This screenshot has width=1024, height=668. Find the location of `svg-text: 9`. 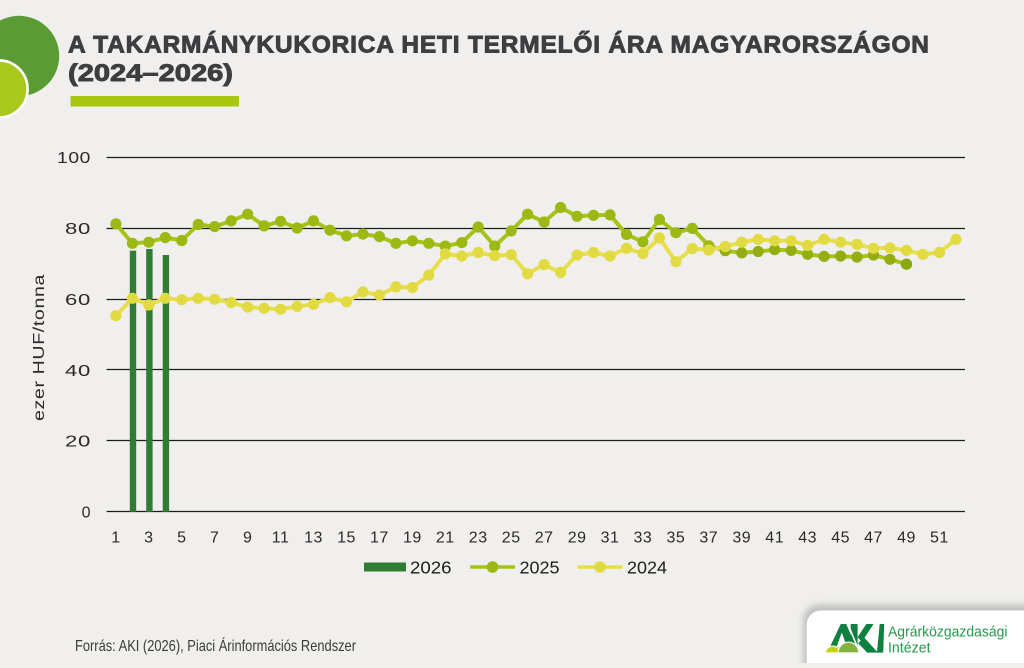

svg-text: 9 is located at coordinates (247, 538).